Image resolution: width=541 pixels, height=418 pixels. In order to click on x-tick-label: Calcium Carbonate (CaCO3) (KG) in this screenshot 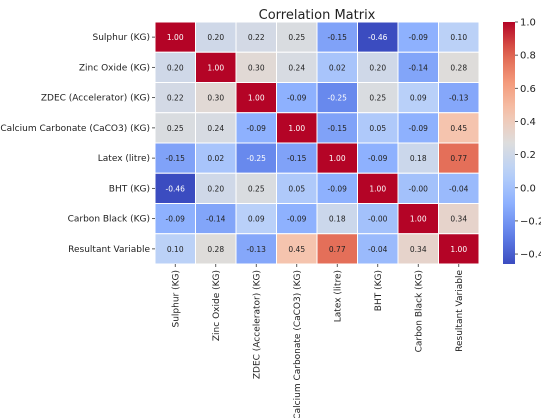, I will do `click(298, 344)`.